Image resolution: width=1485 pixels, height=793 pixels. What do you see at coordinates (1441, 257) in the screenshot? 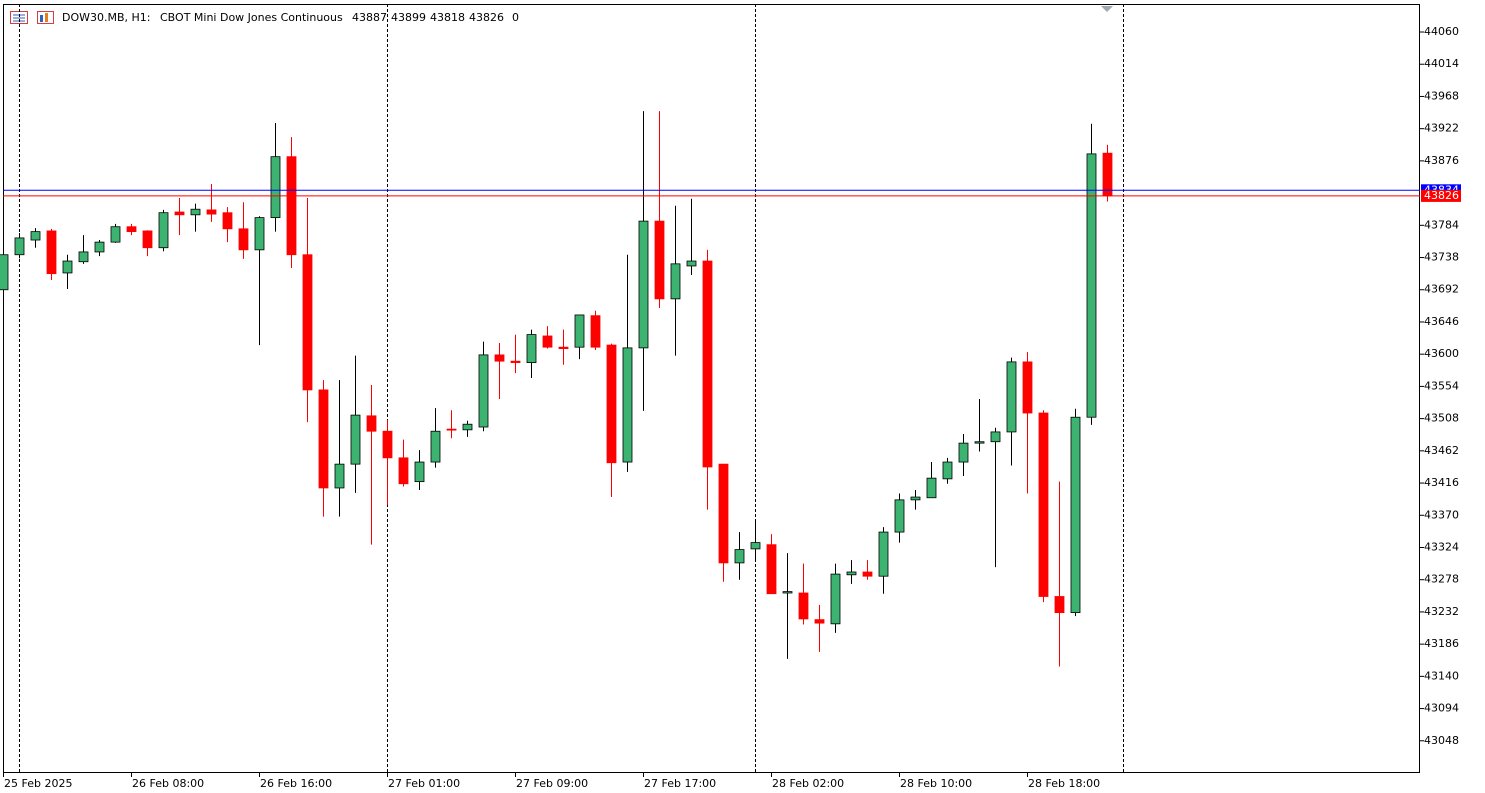
I see `y-tick-label: 43738` at bounding box center [1441, 257].